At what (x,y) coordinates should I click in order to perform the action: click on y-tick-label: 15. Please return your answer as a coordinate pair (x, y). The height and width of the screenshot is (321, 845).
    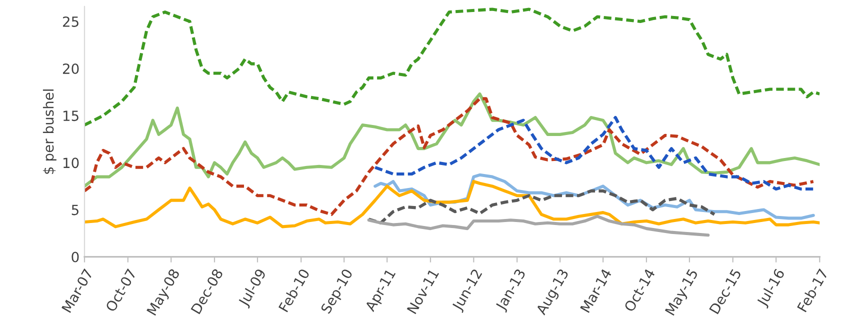
    Looking at the image, I should click on (70, 116).